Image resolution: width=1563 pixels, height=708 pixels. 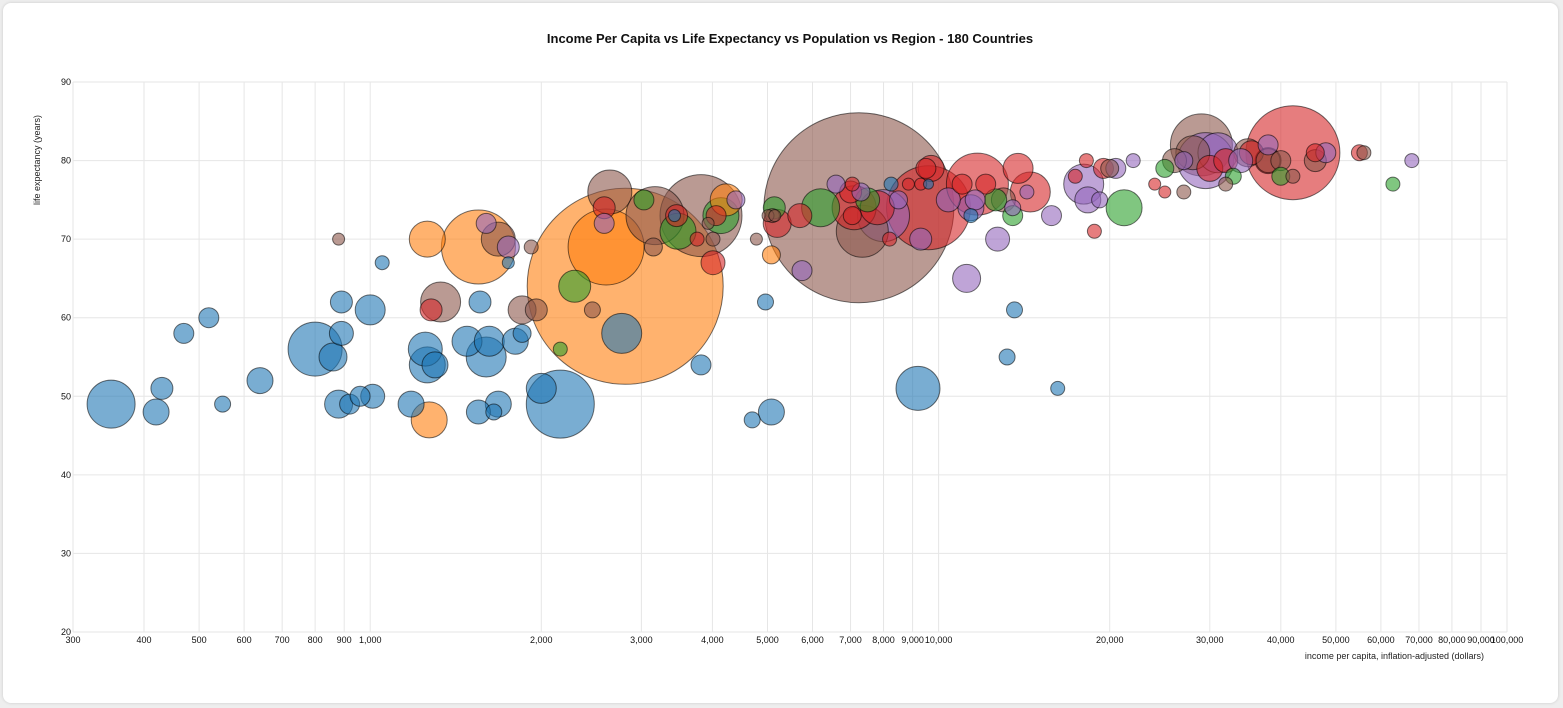 I want to click on x-tick-label: 30,000, so click(x=1210, y=640).